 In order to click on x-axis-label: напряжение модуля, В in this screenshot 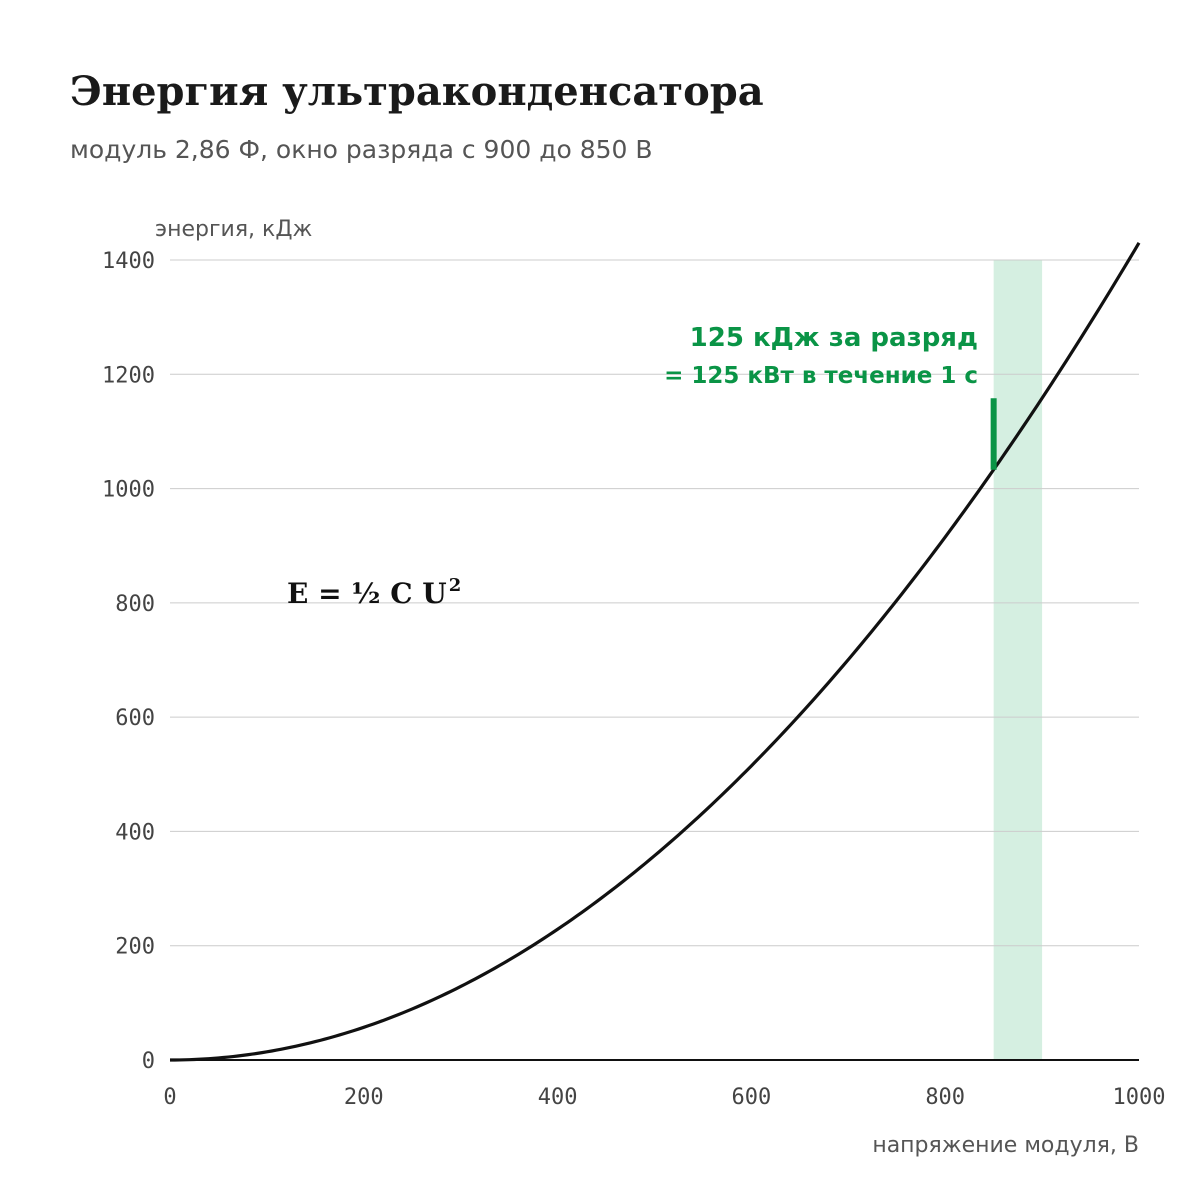, I will do `click(1005, 1145)`.